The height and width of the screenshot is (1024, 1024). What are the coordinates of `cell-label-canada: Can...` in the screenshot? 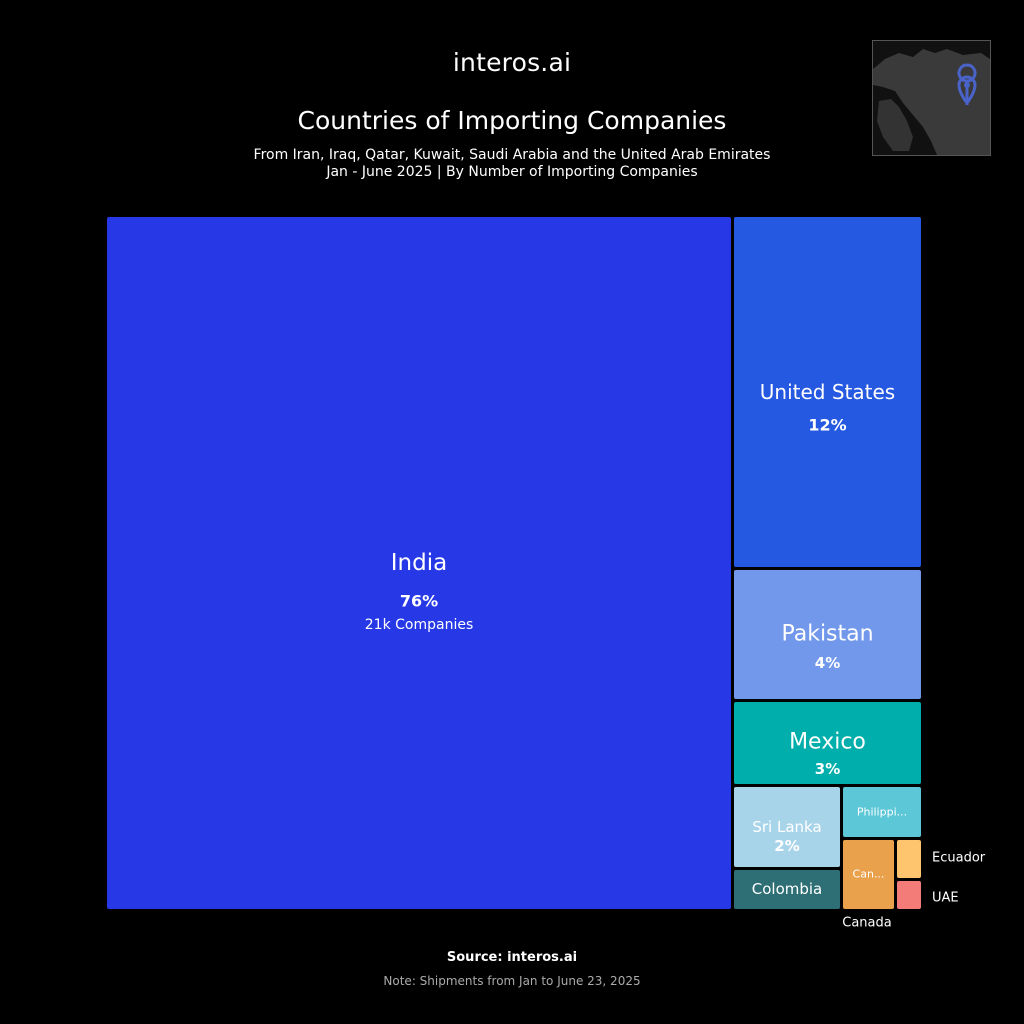 It's located at (869, 874).